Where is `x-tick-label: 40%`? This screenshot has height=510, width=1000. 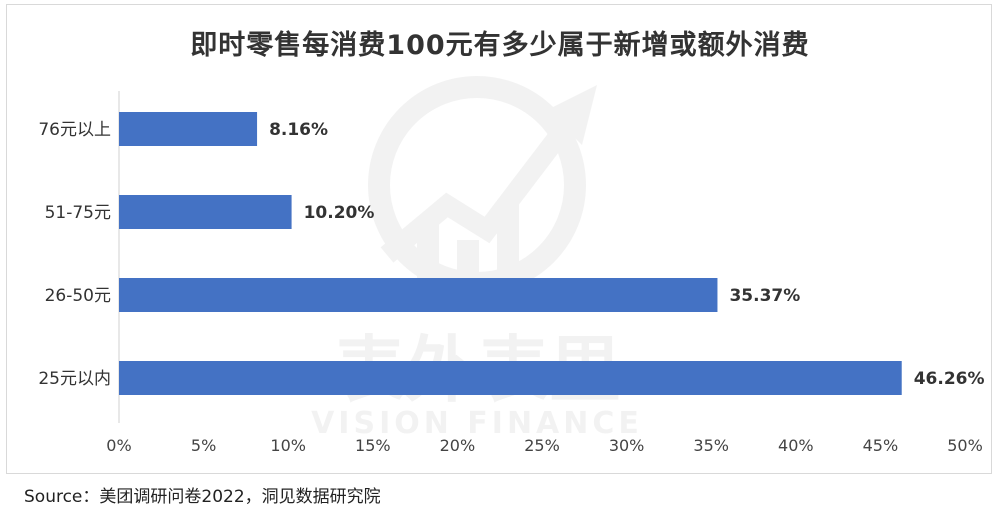 x-tick-label: 40% is located at coordinates (796, 445).